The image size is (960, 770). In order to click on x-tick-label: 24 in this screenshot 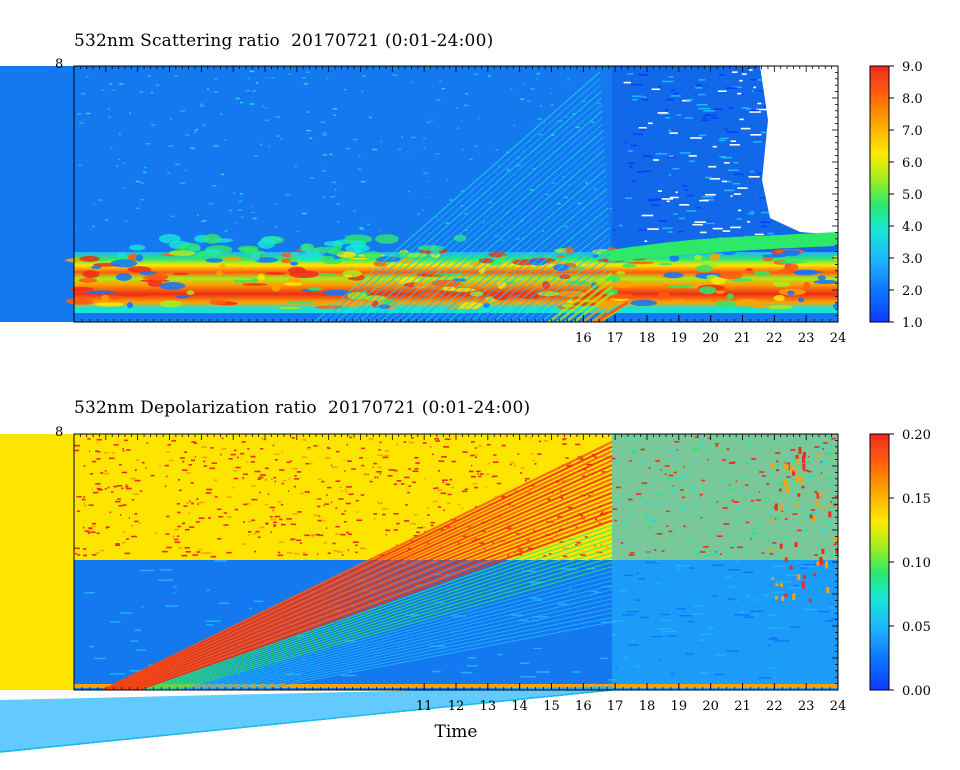, I will do `click(838, 706)`.